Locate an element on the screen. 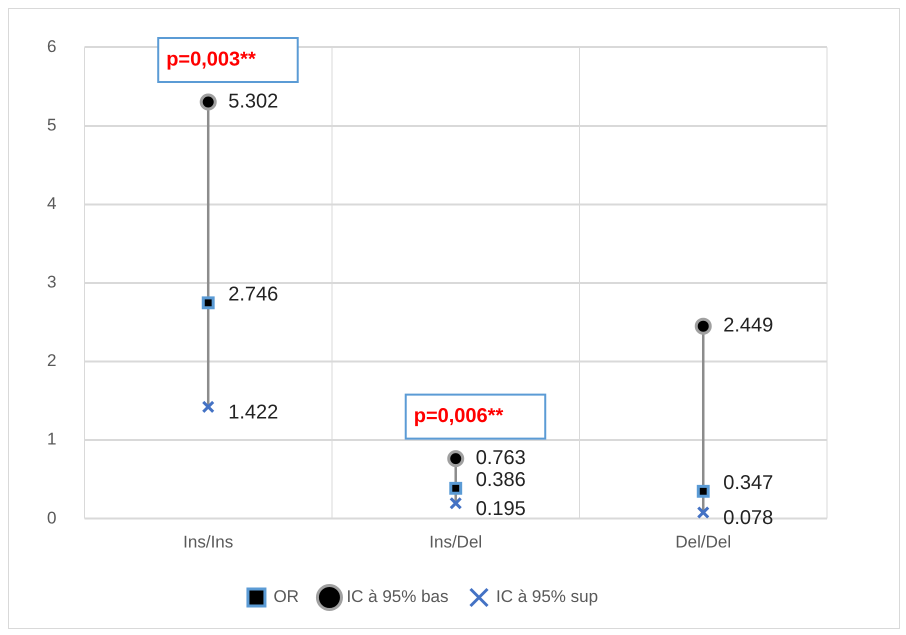  x-tick-label: Ins/Del is located at coordinates (455, 542).